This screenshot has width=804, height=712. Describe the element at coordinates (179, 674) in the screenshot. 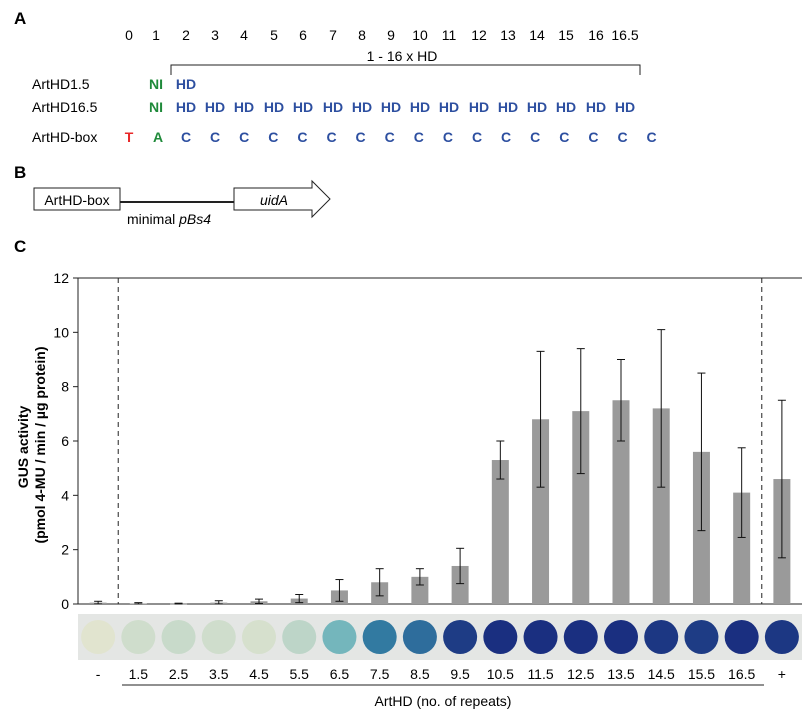

I see `x-tick-label: 2.5` at that location.